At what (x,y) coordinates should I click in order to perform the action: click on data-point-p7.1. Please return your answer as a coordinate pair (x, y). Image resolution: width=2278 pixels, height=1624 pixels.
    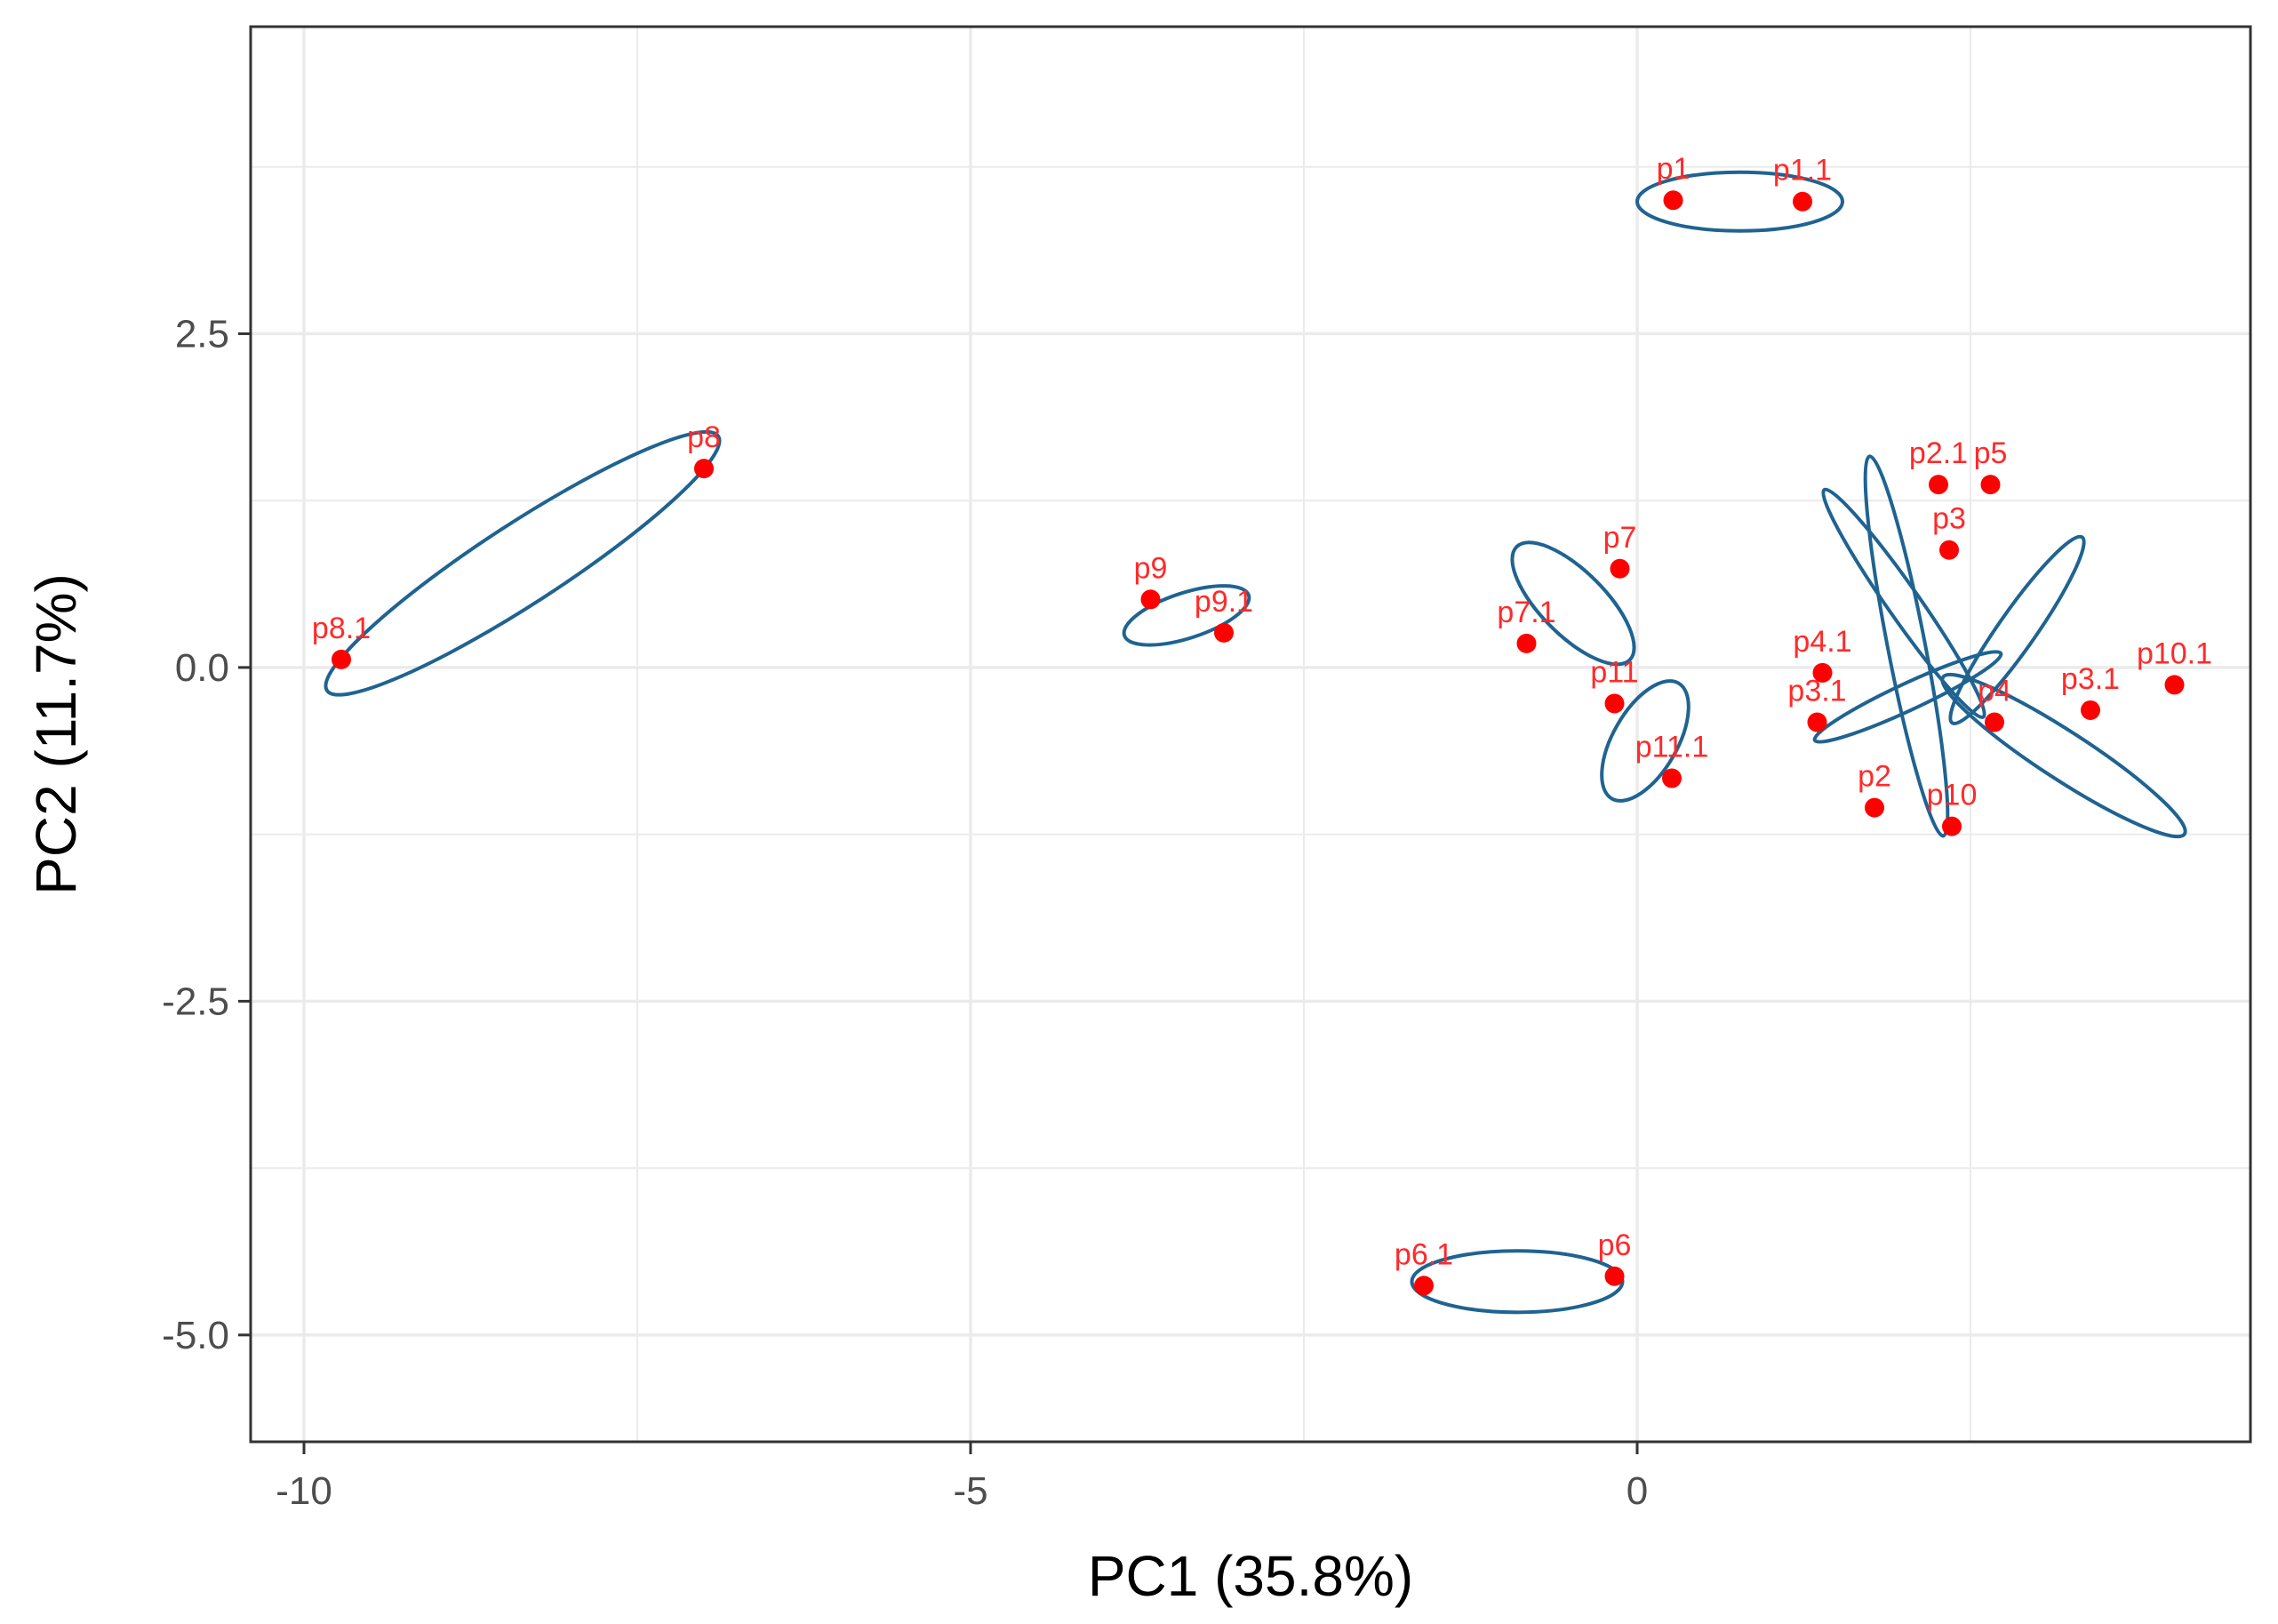
    Looking at the image, I should click on (1526, 643).